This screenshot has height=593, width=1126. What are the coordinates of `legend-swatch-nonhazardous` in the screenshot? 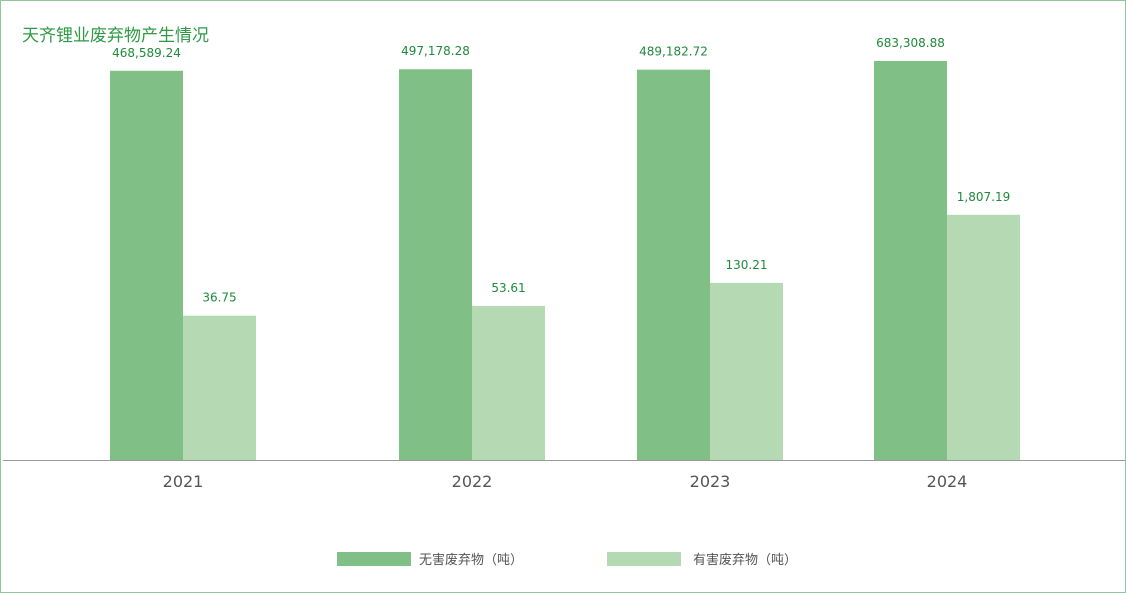 It's located at (374, 559).